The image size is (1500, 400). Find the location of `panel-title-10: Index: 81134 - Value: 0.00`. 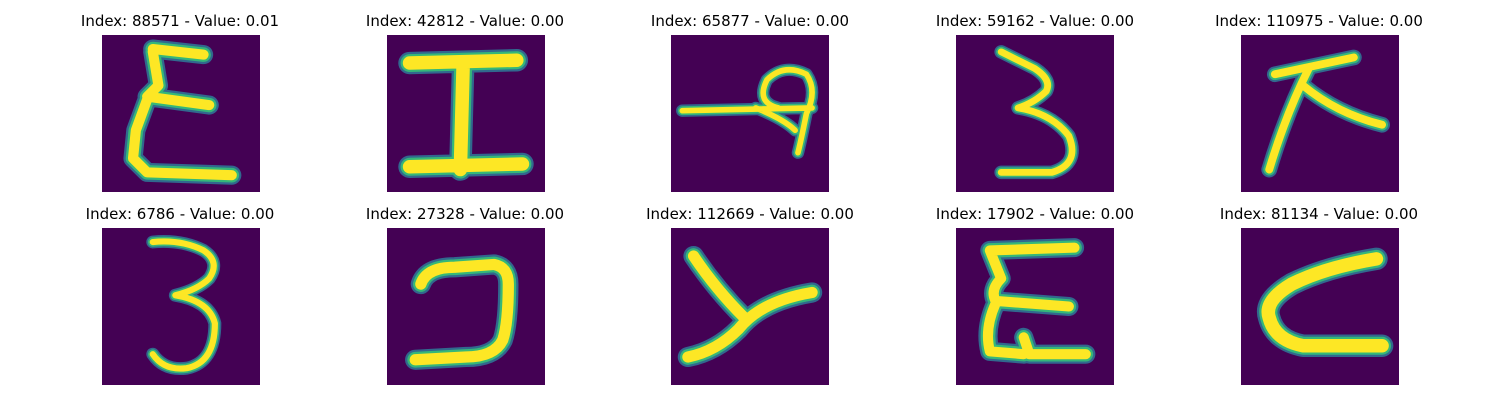

panel-title-10: Index: 81134 - Value: 0.00 is located at coordinates (1319, 214).